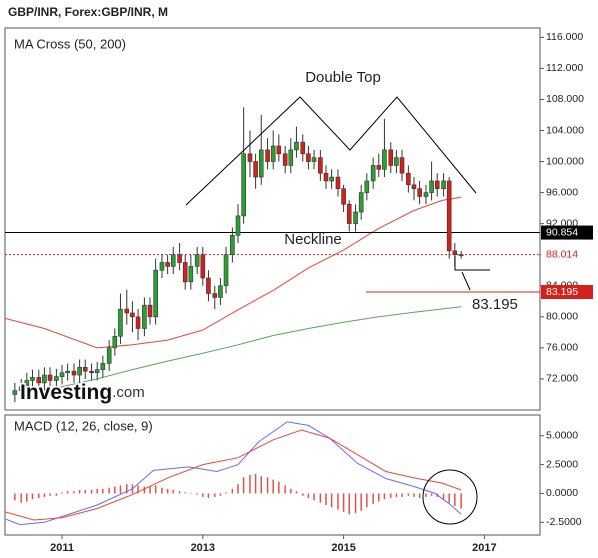  What do you see at coordinates (564, 522) in the screenshot?
I see `y-tick-label: -2.5000` at bounding box center [564, 522].